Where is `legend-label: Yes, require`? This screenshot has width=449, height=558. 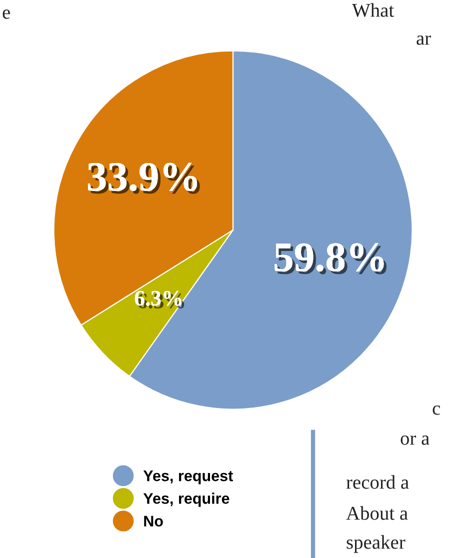 legend-label: Yes, require is located at coordinates (186, 499).